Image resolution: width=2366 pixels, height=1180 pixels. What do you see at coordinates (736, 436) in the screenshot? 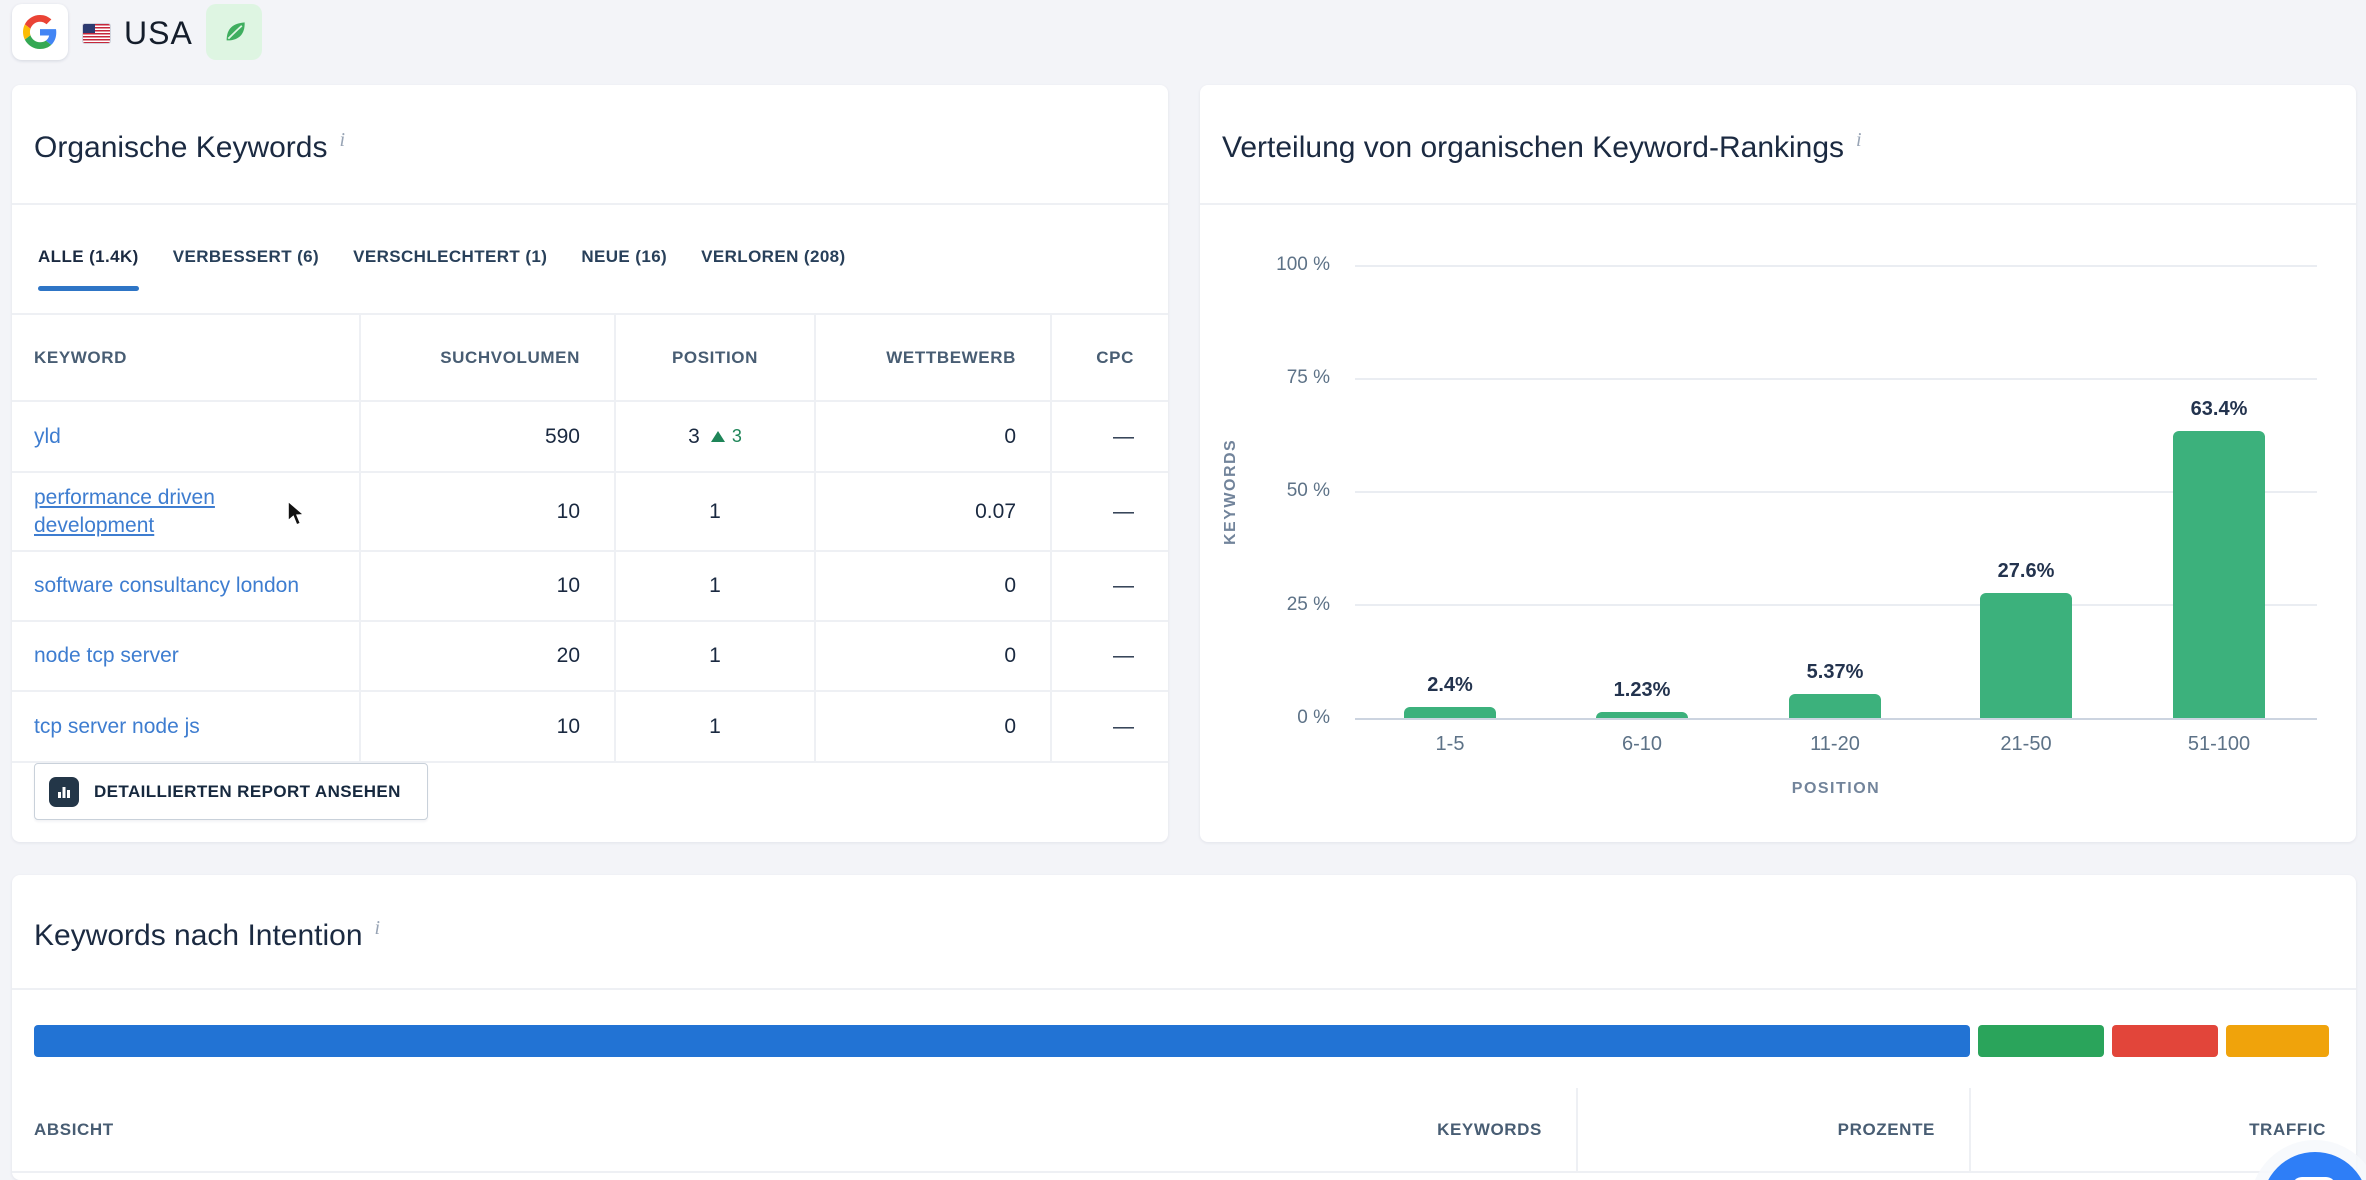
I see `position-change: 3` at bounding box center [736, 436].